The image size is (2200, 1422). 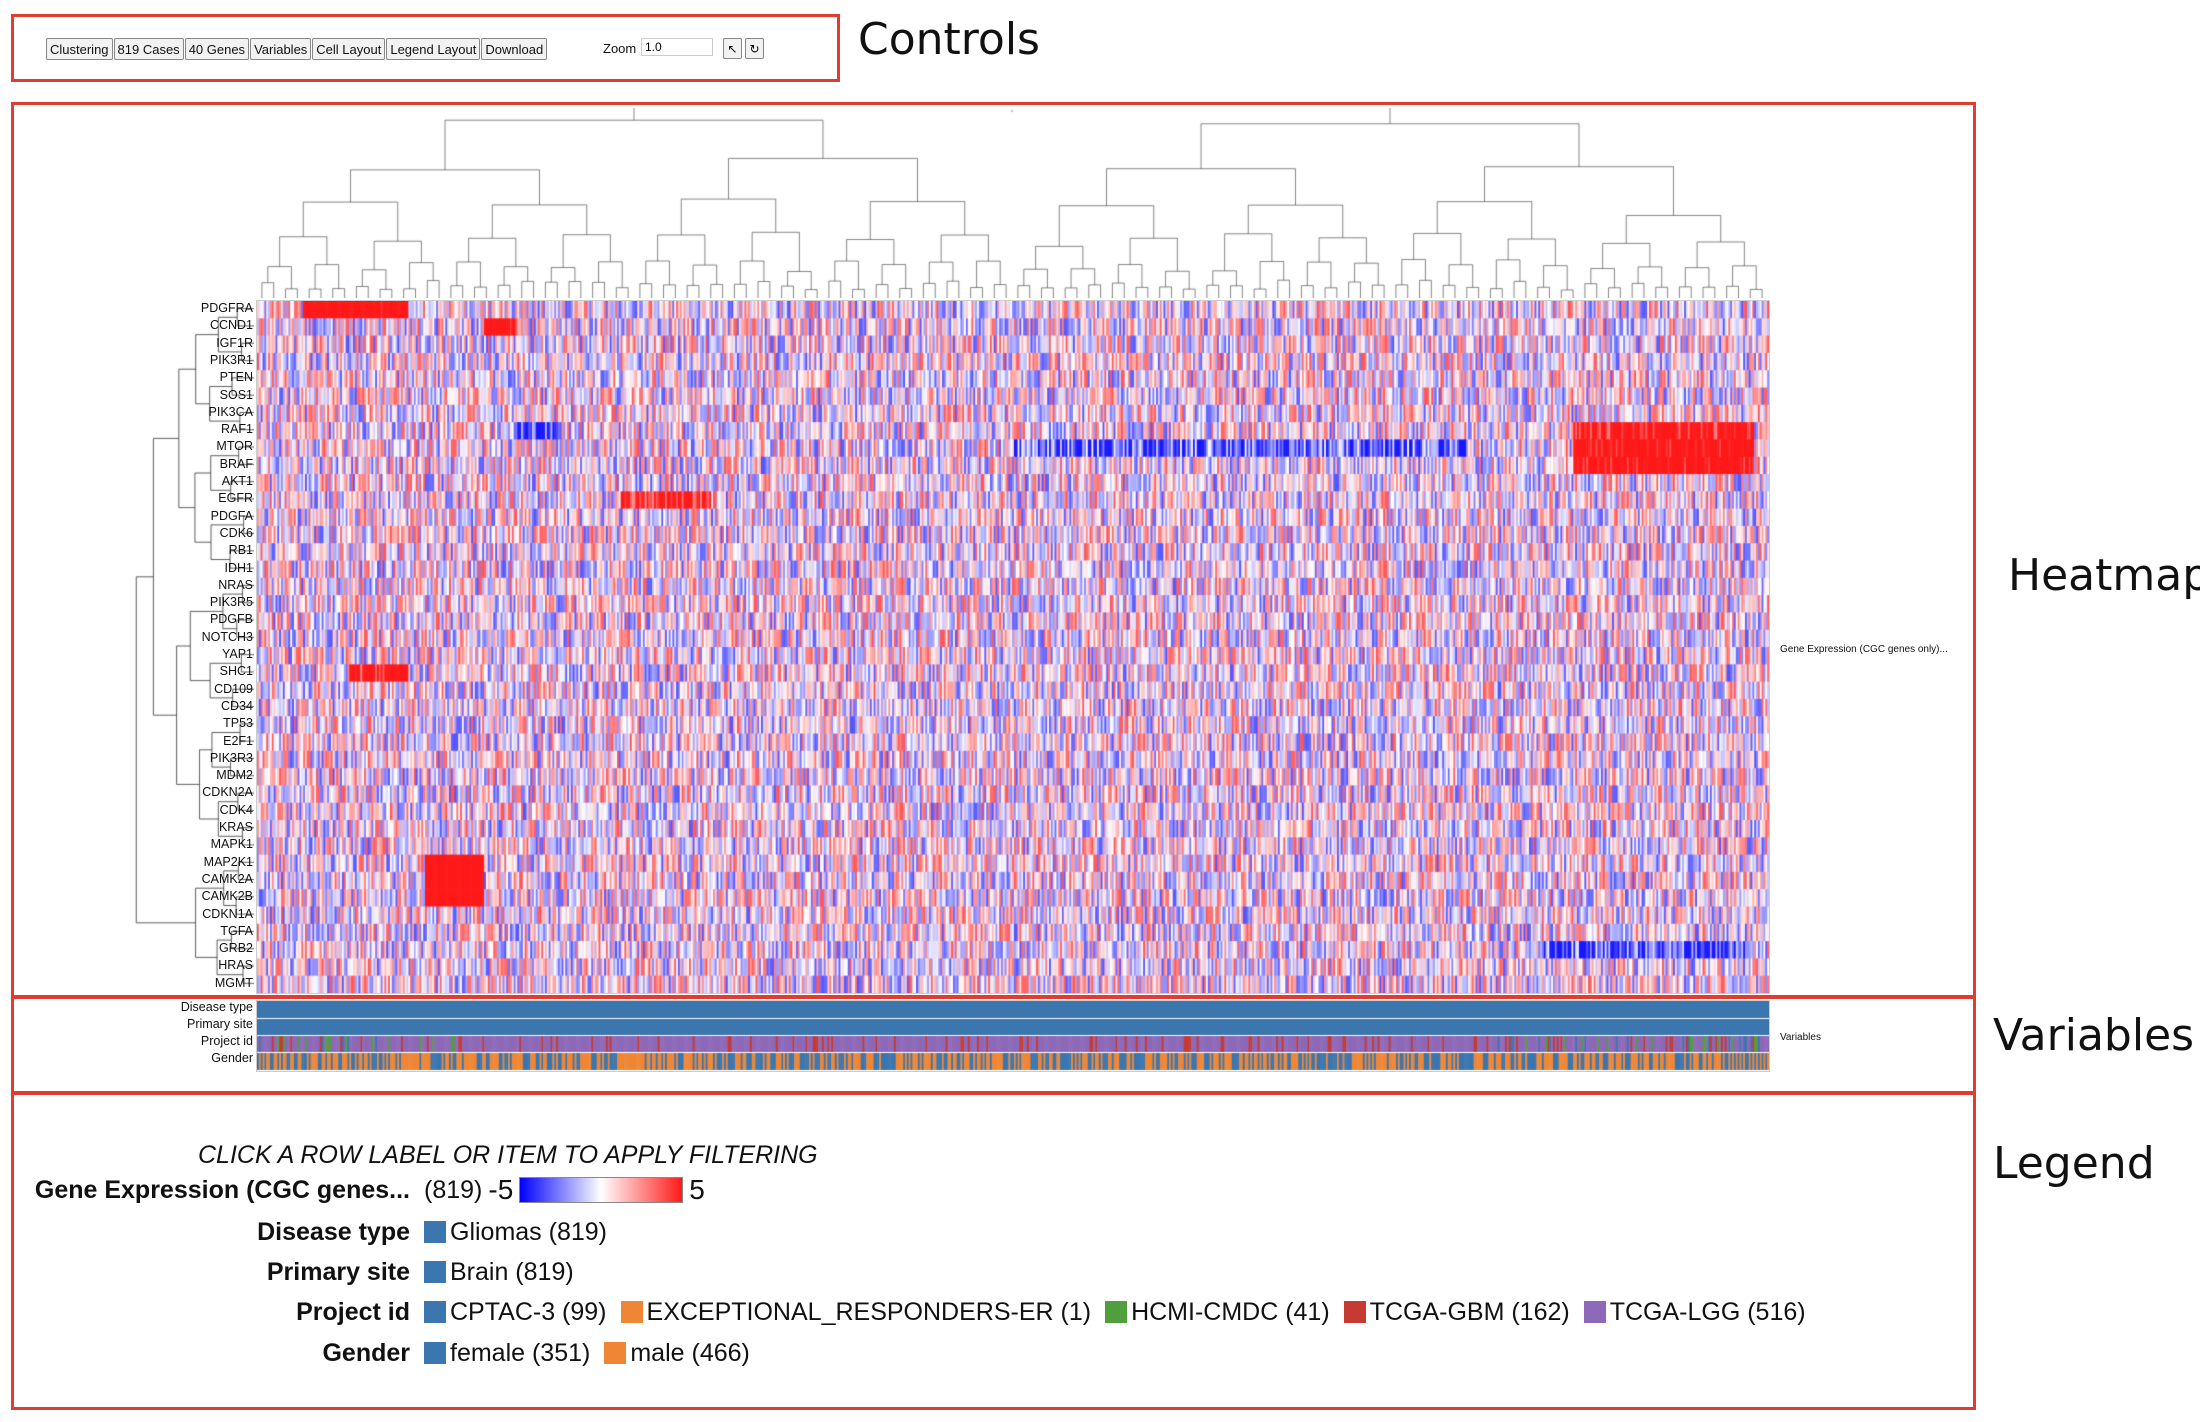 What do you see at coordinates (227, 913) in the screenshot?
I see `gene-label-cdkn1a: CDKN1A` at bounding box center [227, 913].